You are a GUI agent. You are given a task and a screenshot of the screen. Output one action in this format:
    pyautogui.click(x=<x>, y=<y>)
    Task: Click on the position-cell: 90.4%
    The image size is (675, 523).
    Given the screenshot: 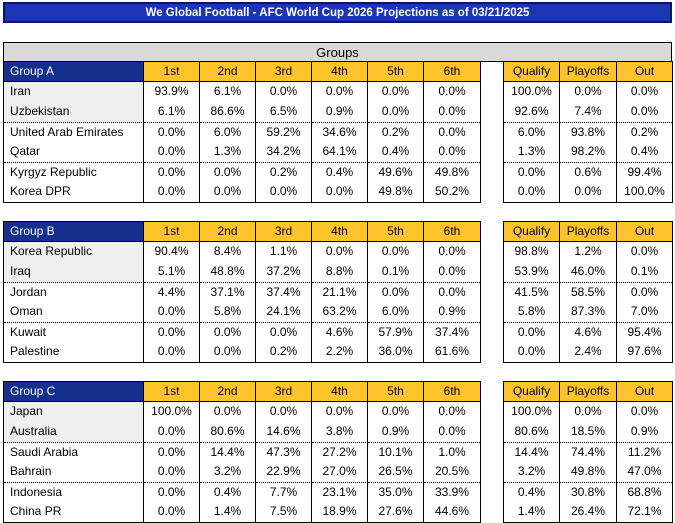 What is the action you would take?
    pyautogui.click(x=172, y=252)
    